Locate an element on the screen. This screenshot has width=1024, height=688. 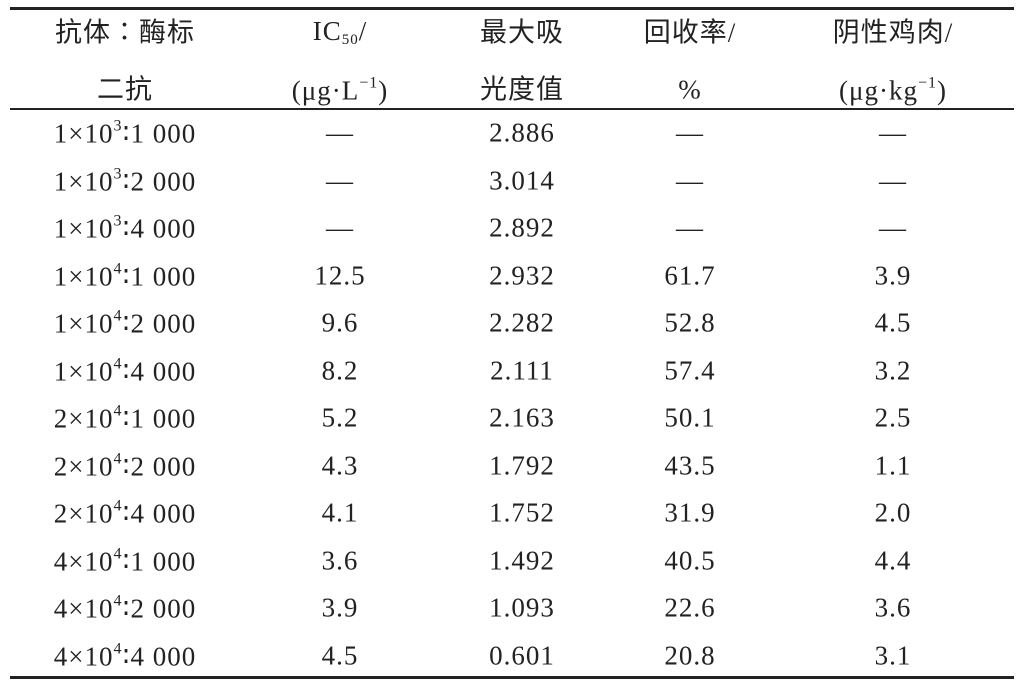
data-cell: 1.1 is located at coordinates (893, 465).